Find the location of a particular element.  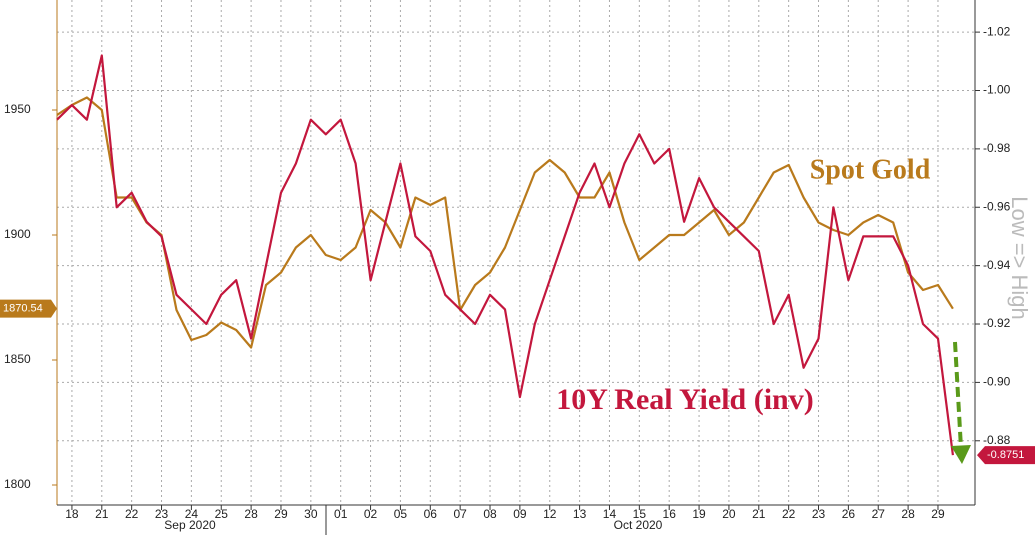

x-tick-label: 08 is located at coordinates (490, 514).